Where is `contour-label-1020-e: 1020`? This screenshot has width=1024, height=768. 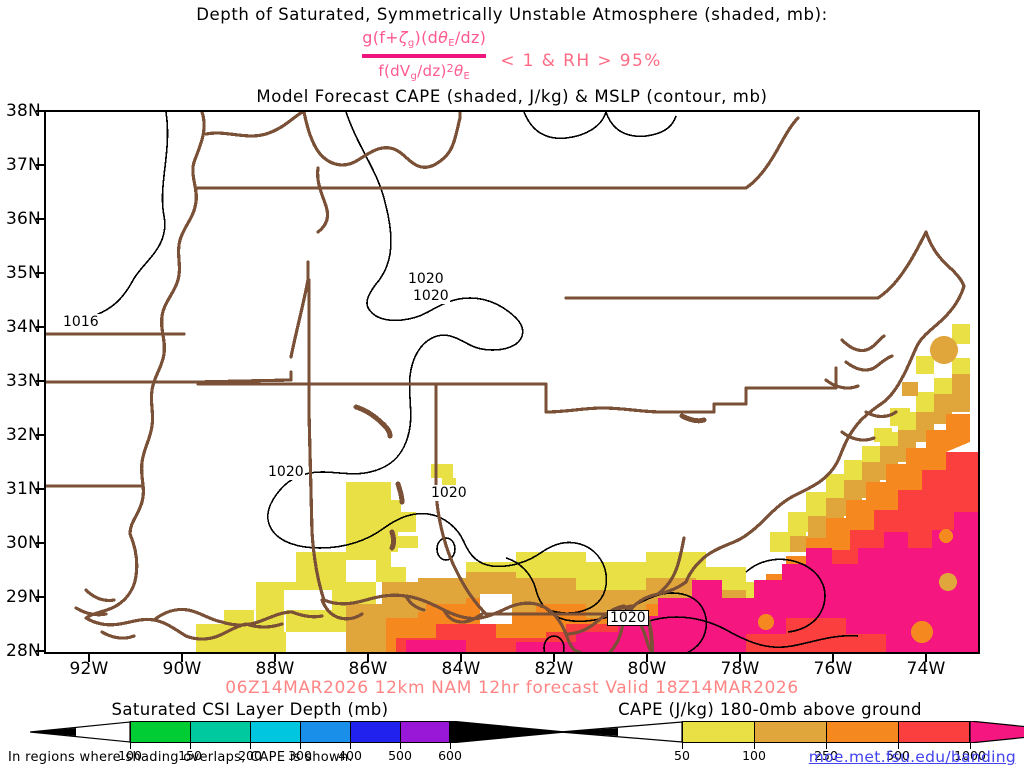 contour-label-1020-e: 1020 is located at coordinates (628, 618).